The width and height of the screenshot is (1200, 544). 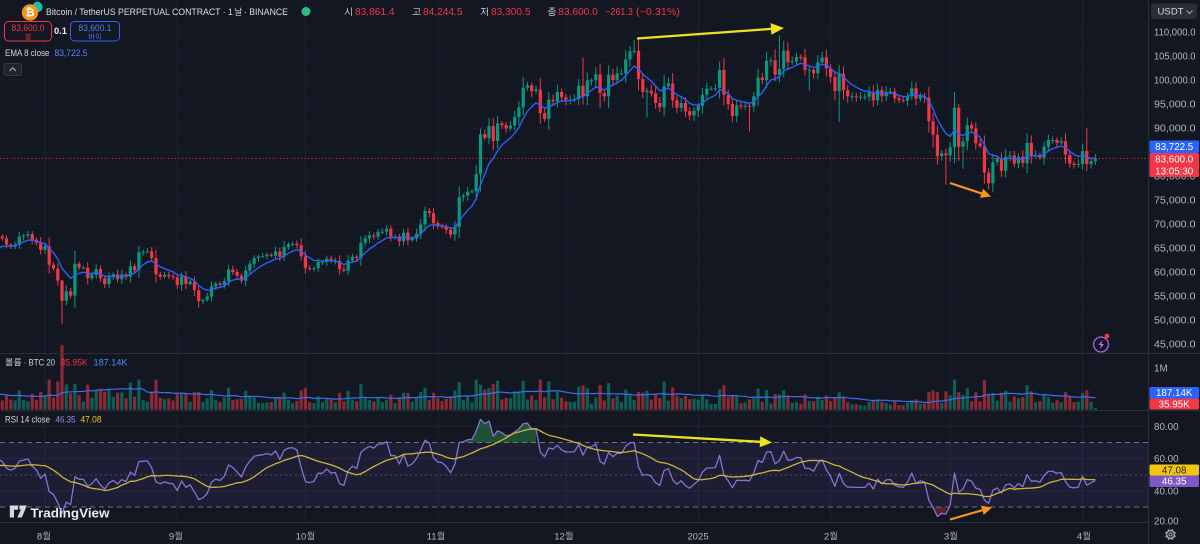 What do you see at coordinates (946, 536) in the screenshot?
I see `svg-text: 3` at bounding box center [946, 536].